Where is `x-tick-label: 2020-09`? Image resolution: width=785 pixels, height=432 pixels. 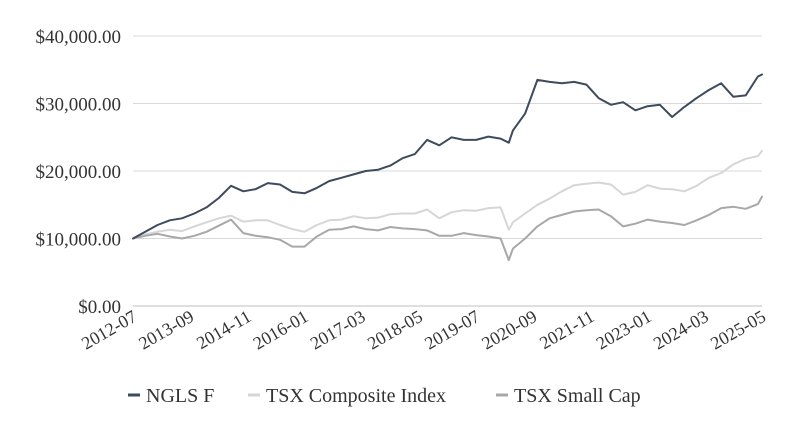
x-tick-label: 2020-09 is located at coordinates (509, 329).